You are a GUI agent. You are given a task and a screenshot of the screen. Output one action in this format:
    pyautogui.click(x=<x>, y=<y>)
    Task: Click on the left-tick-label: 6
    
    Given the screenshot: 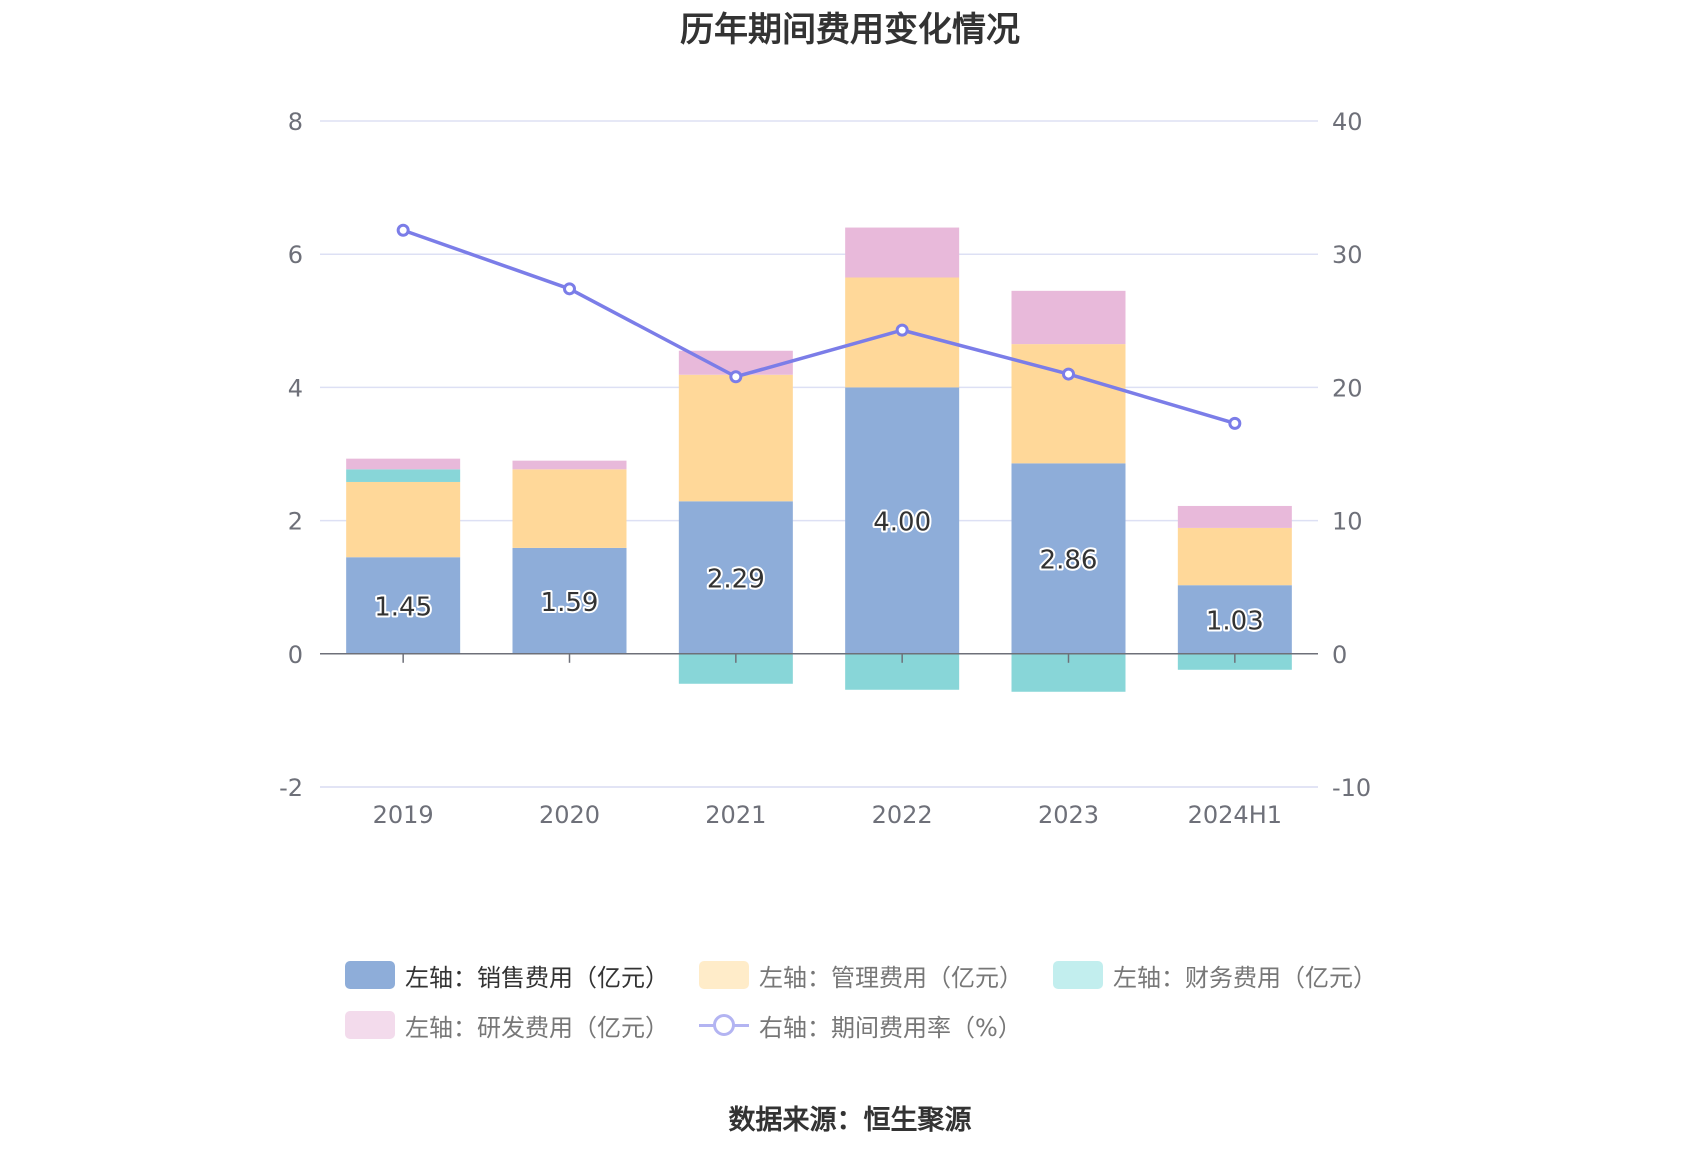 What is the action you would take?
    pyautogui.click(x=295, y=255)
    